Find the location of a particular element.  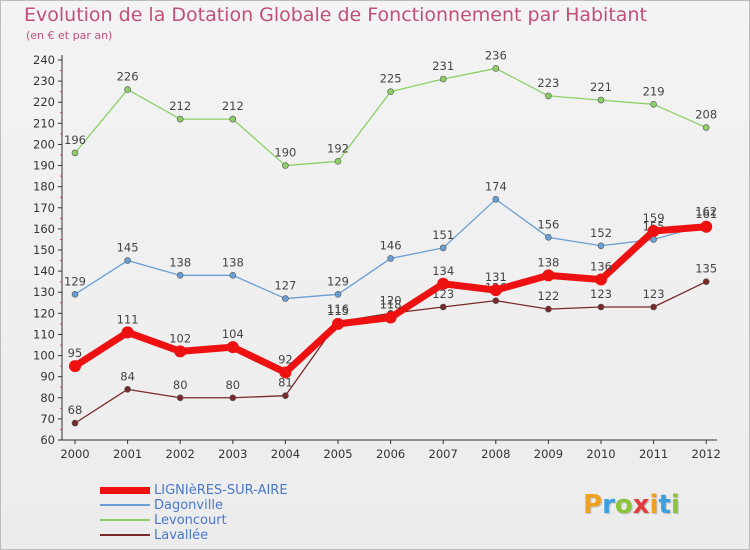

data-label: 111 is located at coordinates (128, 319).